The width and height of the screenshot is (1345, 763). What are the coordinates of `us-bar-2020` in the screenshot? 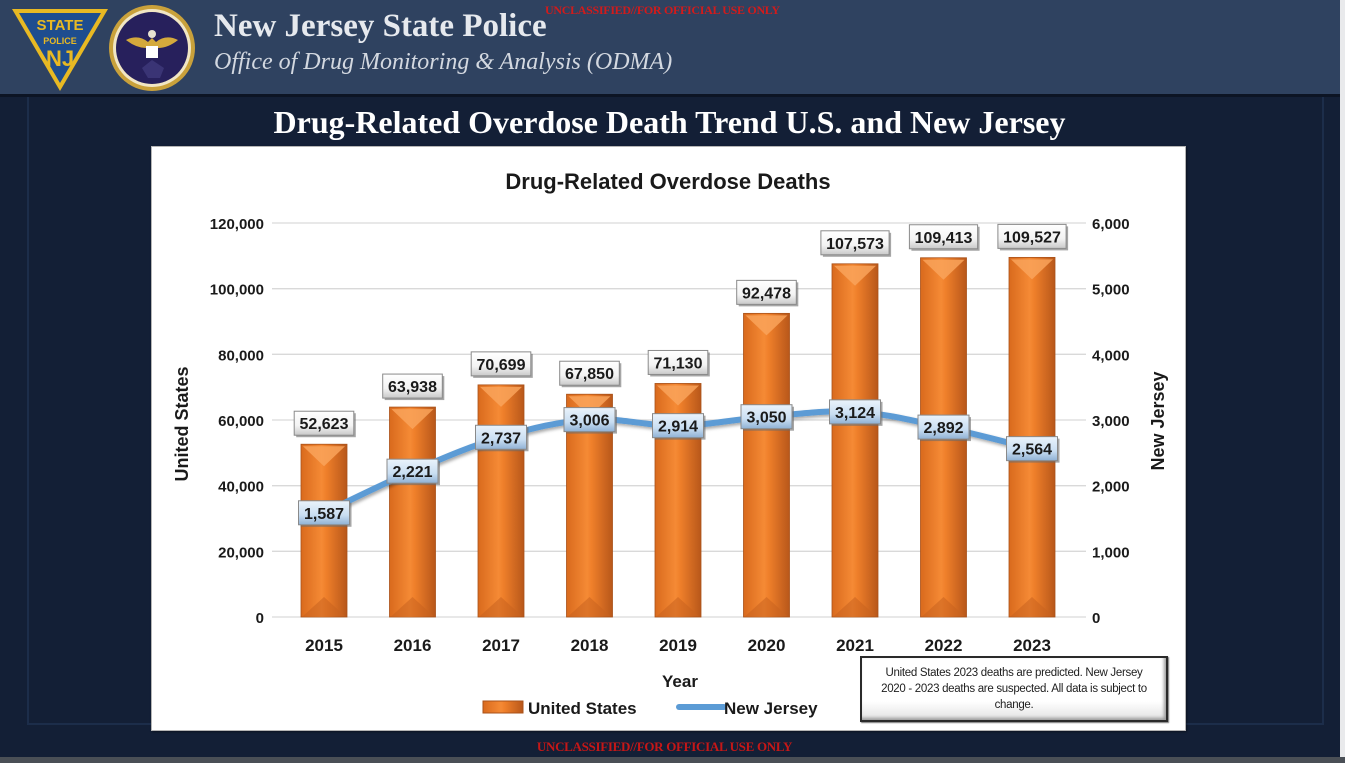 It's located at (766, 465).